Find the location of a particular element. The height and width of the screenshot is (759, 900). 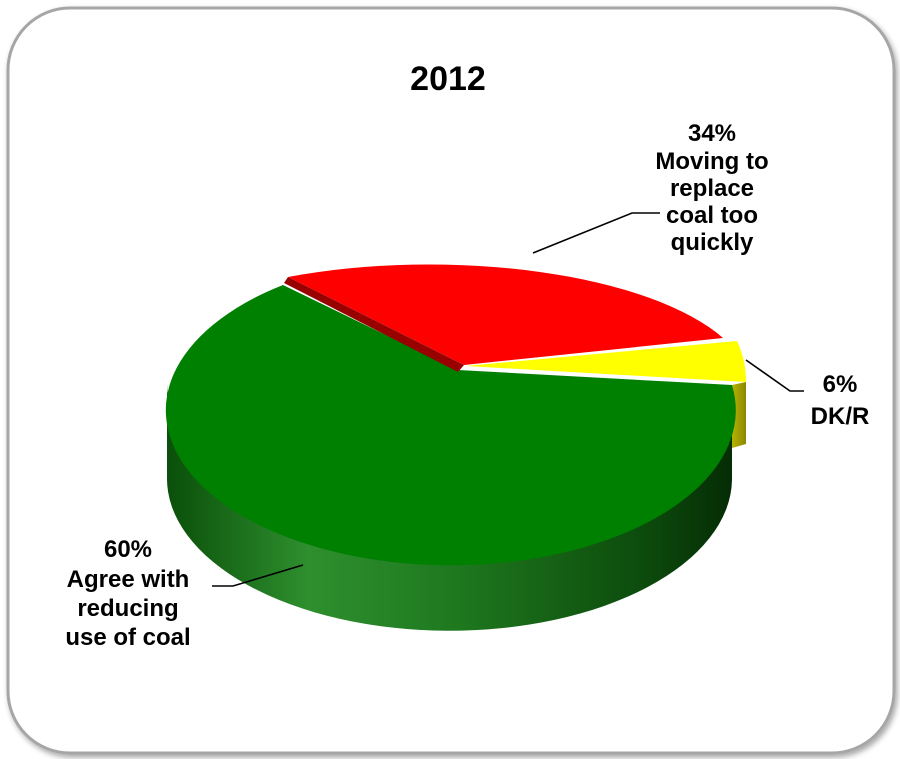

slice-dkr is located at coordinates (606, 361).